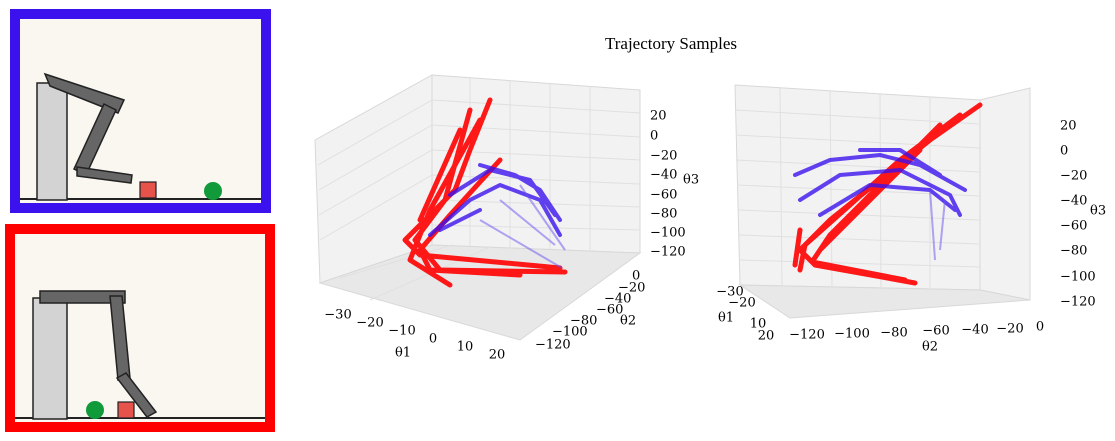  Describe the element at coordinates (882, 201) in the screenshot. I see `plot-3d` at that location.